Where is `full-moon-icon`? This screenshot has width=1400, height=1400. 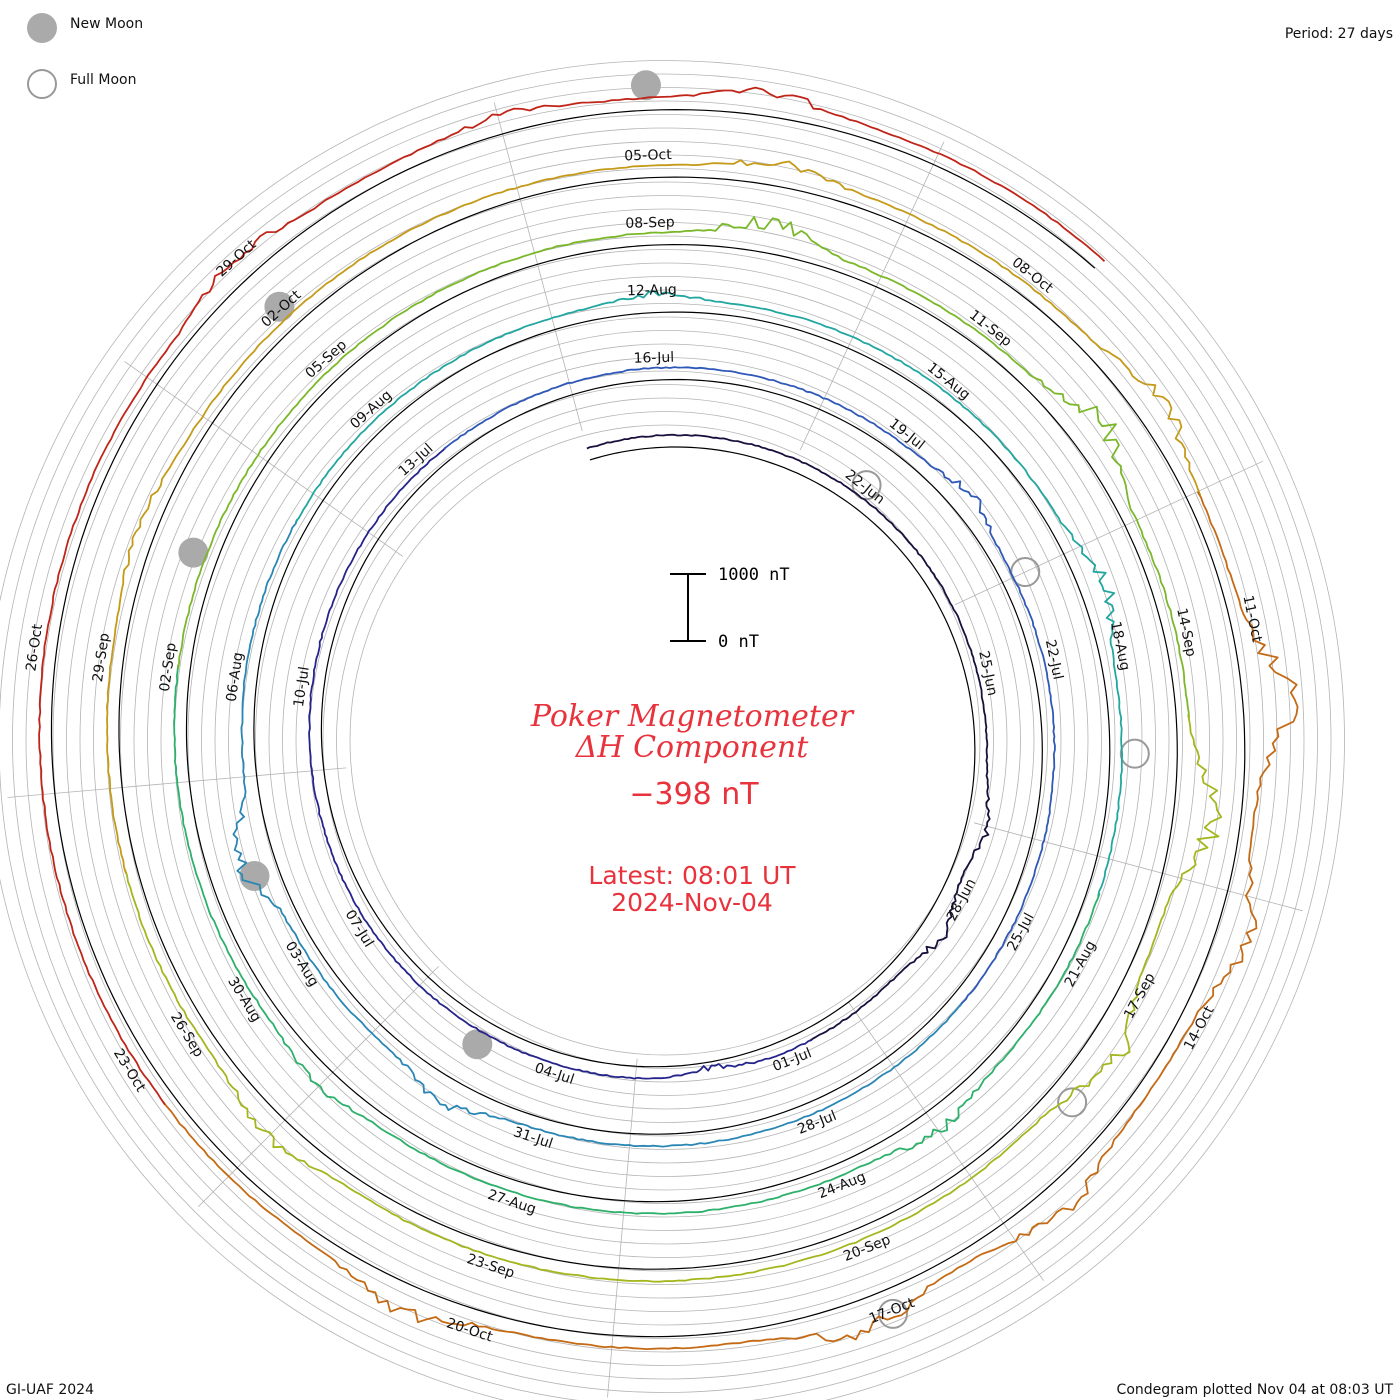 full-moon-icon is located at coordinates (42, 84).